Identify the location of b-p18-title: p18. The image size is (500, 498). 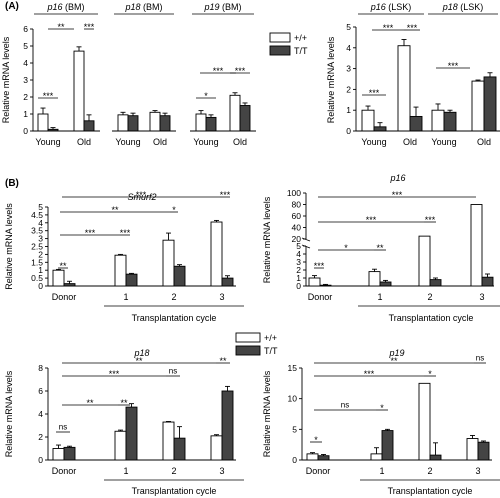
(141, 353).